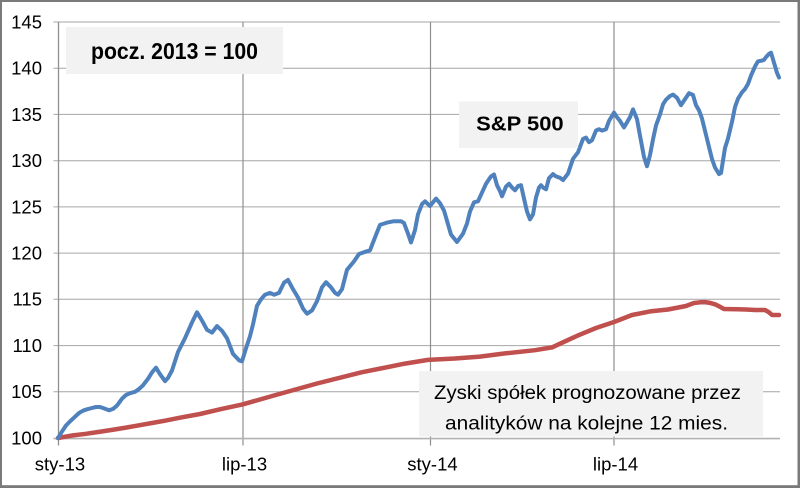  Describe the element at coordinates (26, 253) in the screenshot. I see `svg-text: 120` at that location.